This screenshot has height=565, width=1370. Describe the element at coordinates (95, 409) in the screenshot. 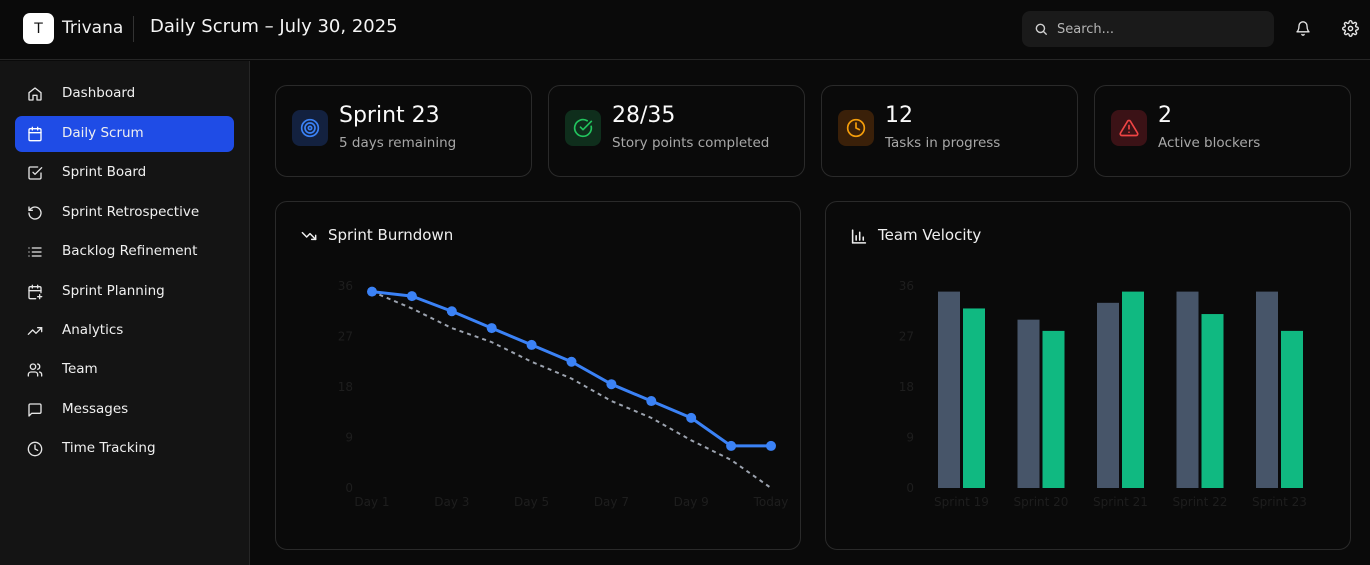

I see `sidebar-item-label: Messages` at that location.